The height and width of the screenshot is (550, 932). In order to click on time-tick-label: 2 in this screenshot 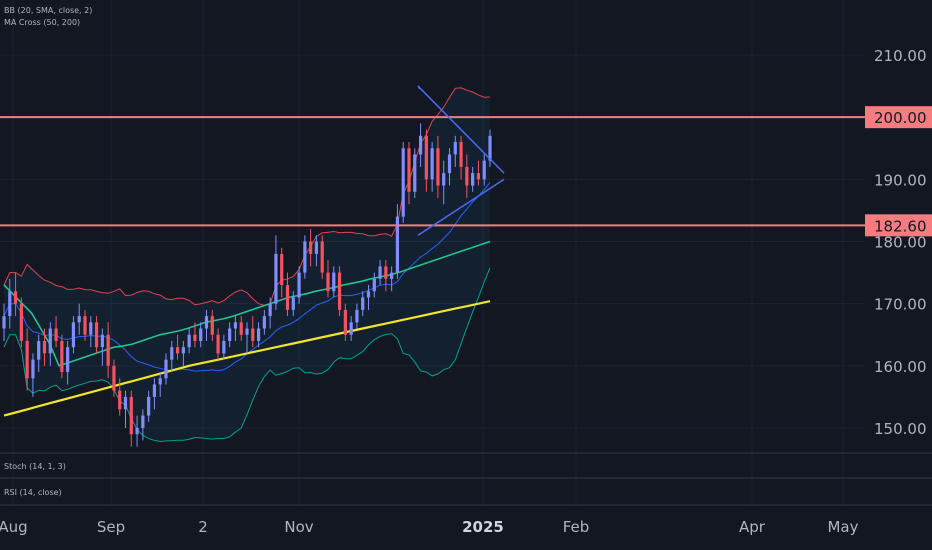, I will do `click(203, 527)`.